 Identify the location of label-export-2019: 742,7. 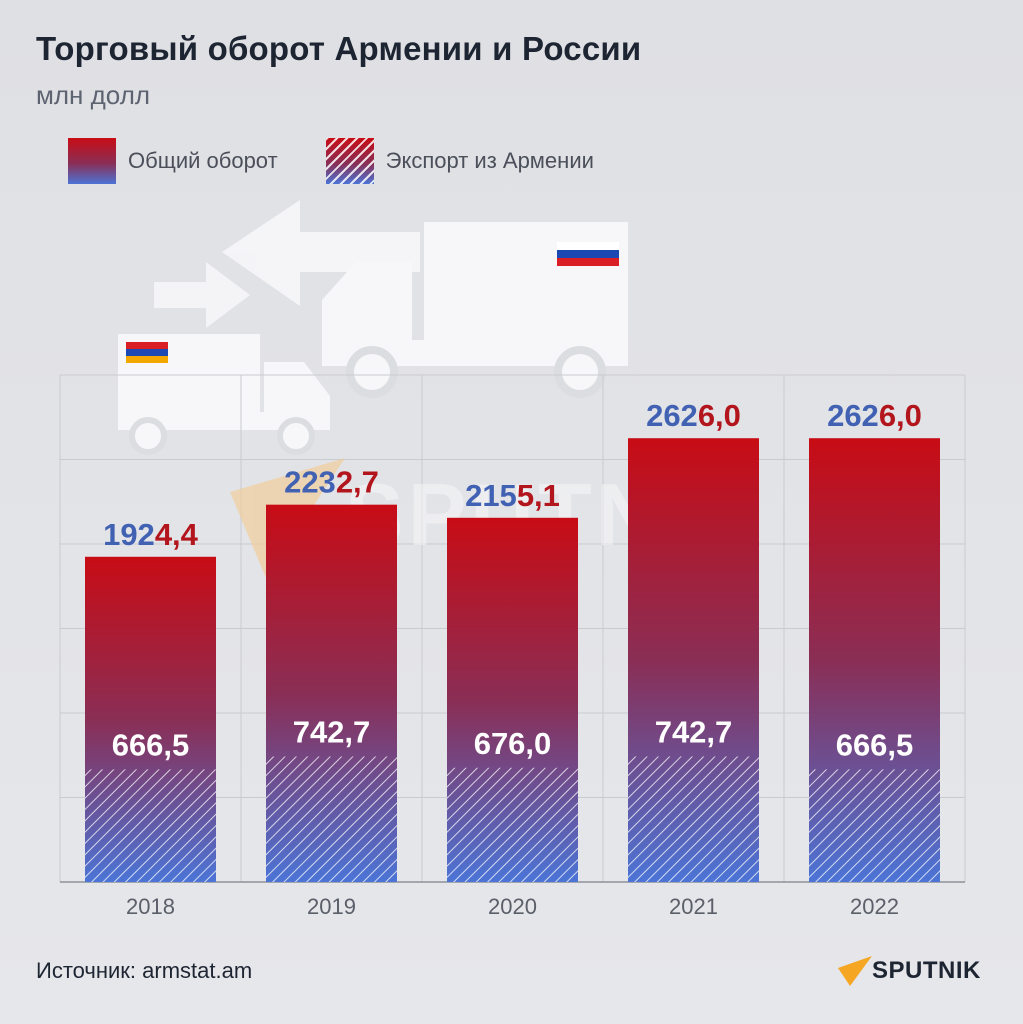
(332, 731).